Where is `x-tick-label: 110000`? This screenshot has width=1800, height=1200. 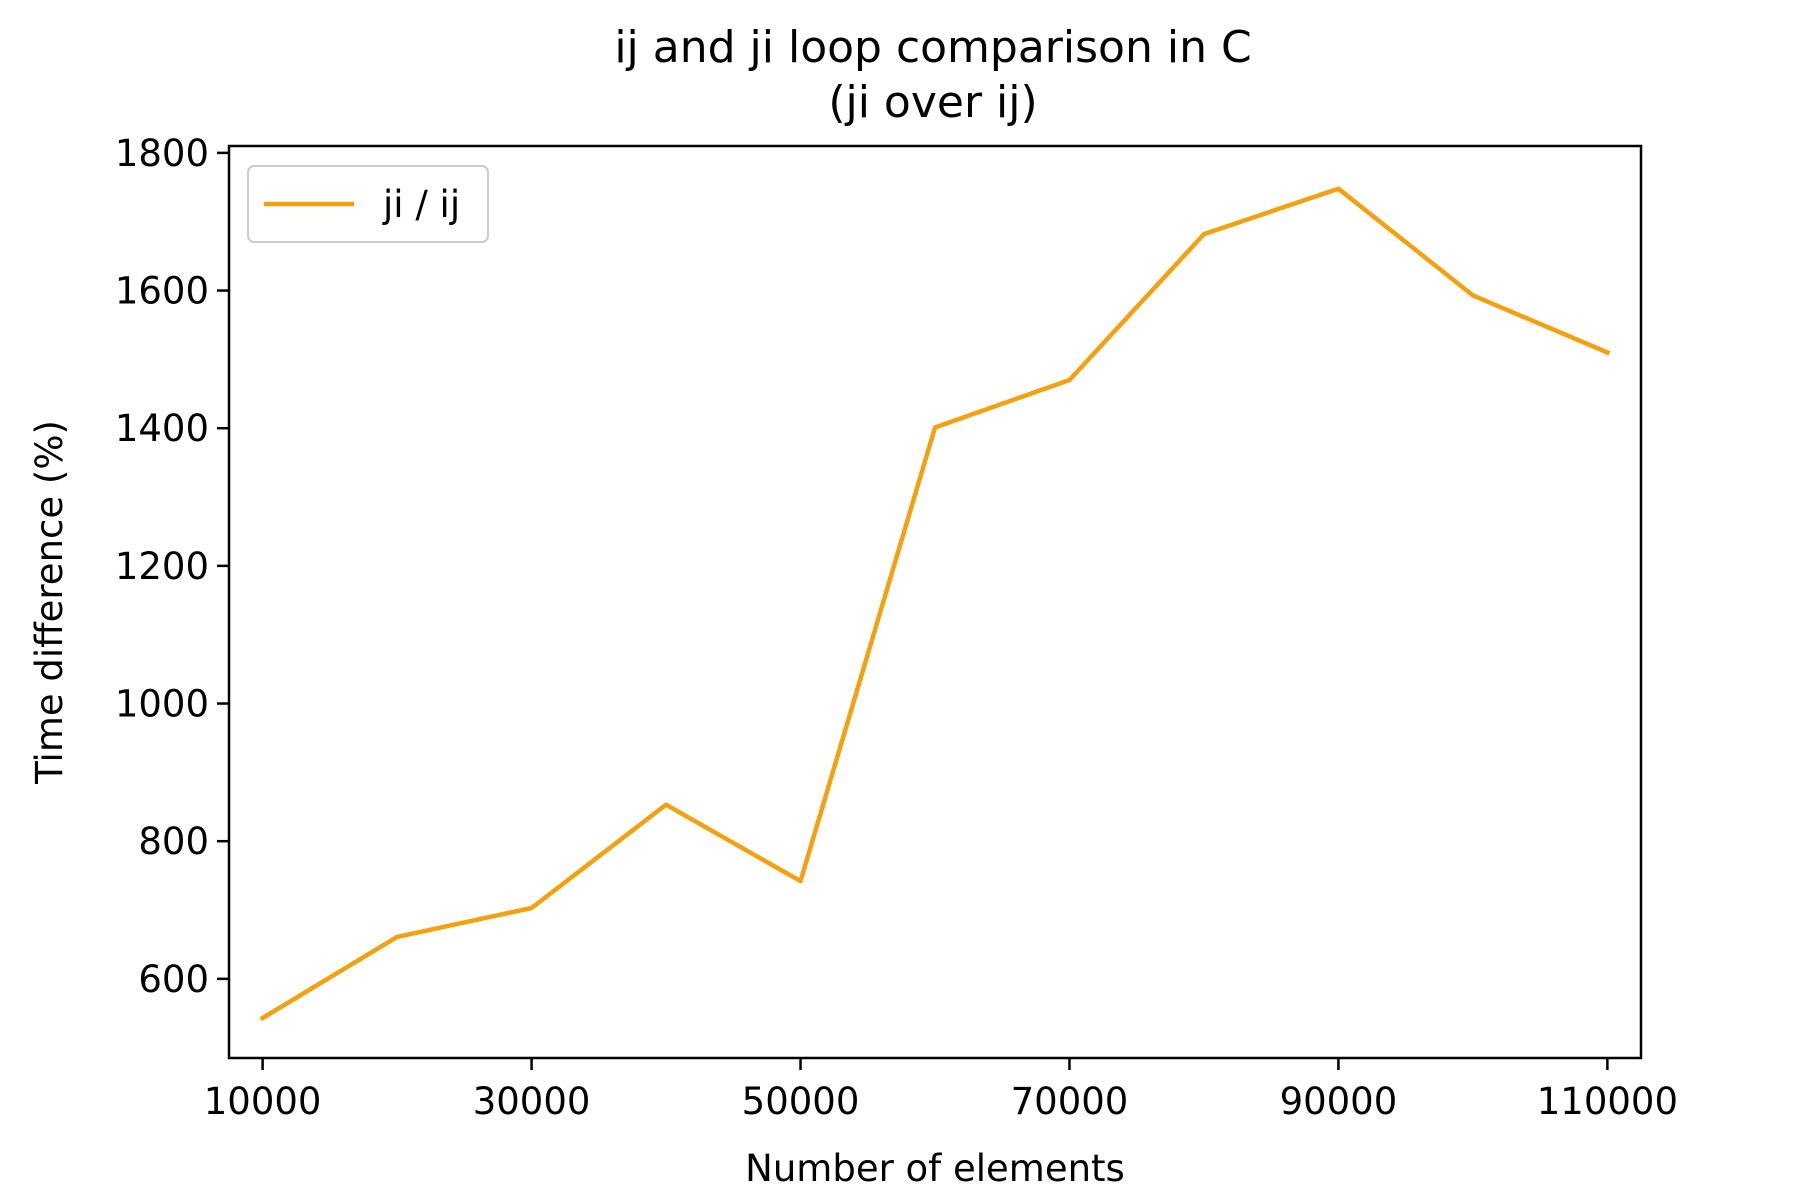
x-tick-label: 110000 is located at coordinates (1607, 1101).